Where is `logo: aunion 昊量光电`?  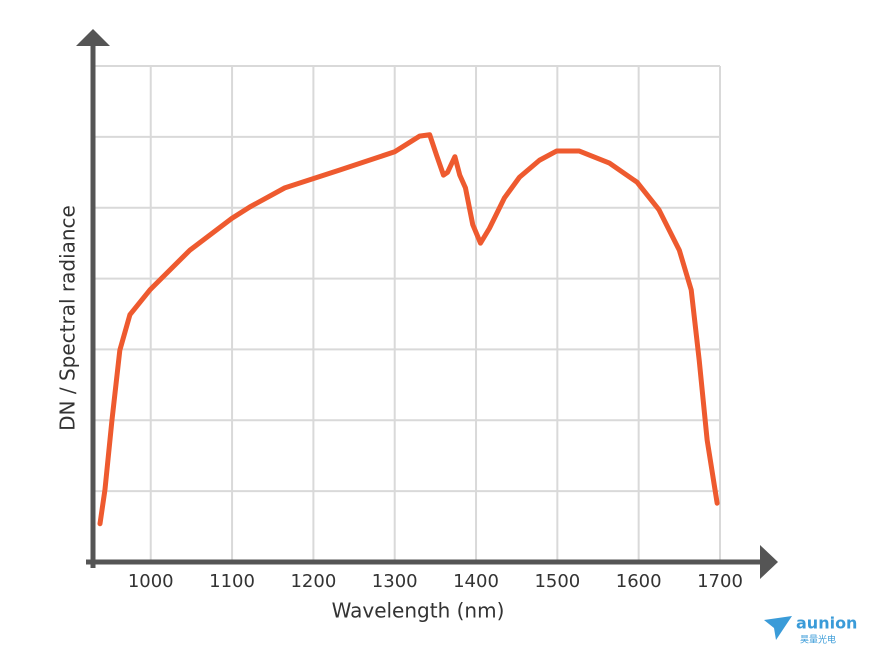 logo: aunion 昊量光电 is located at coordinates (810, 630).